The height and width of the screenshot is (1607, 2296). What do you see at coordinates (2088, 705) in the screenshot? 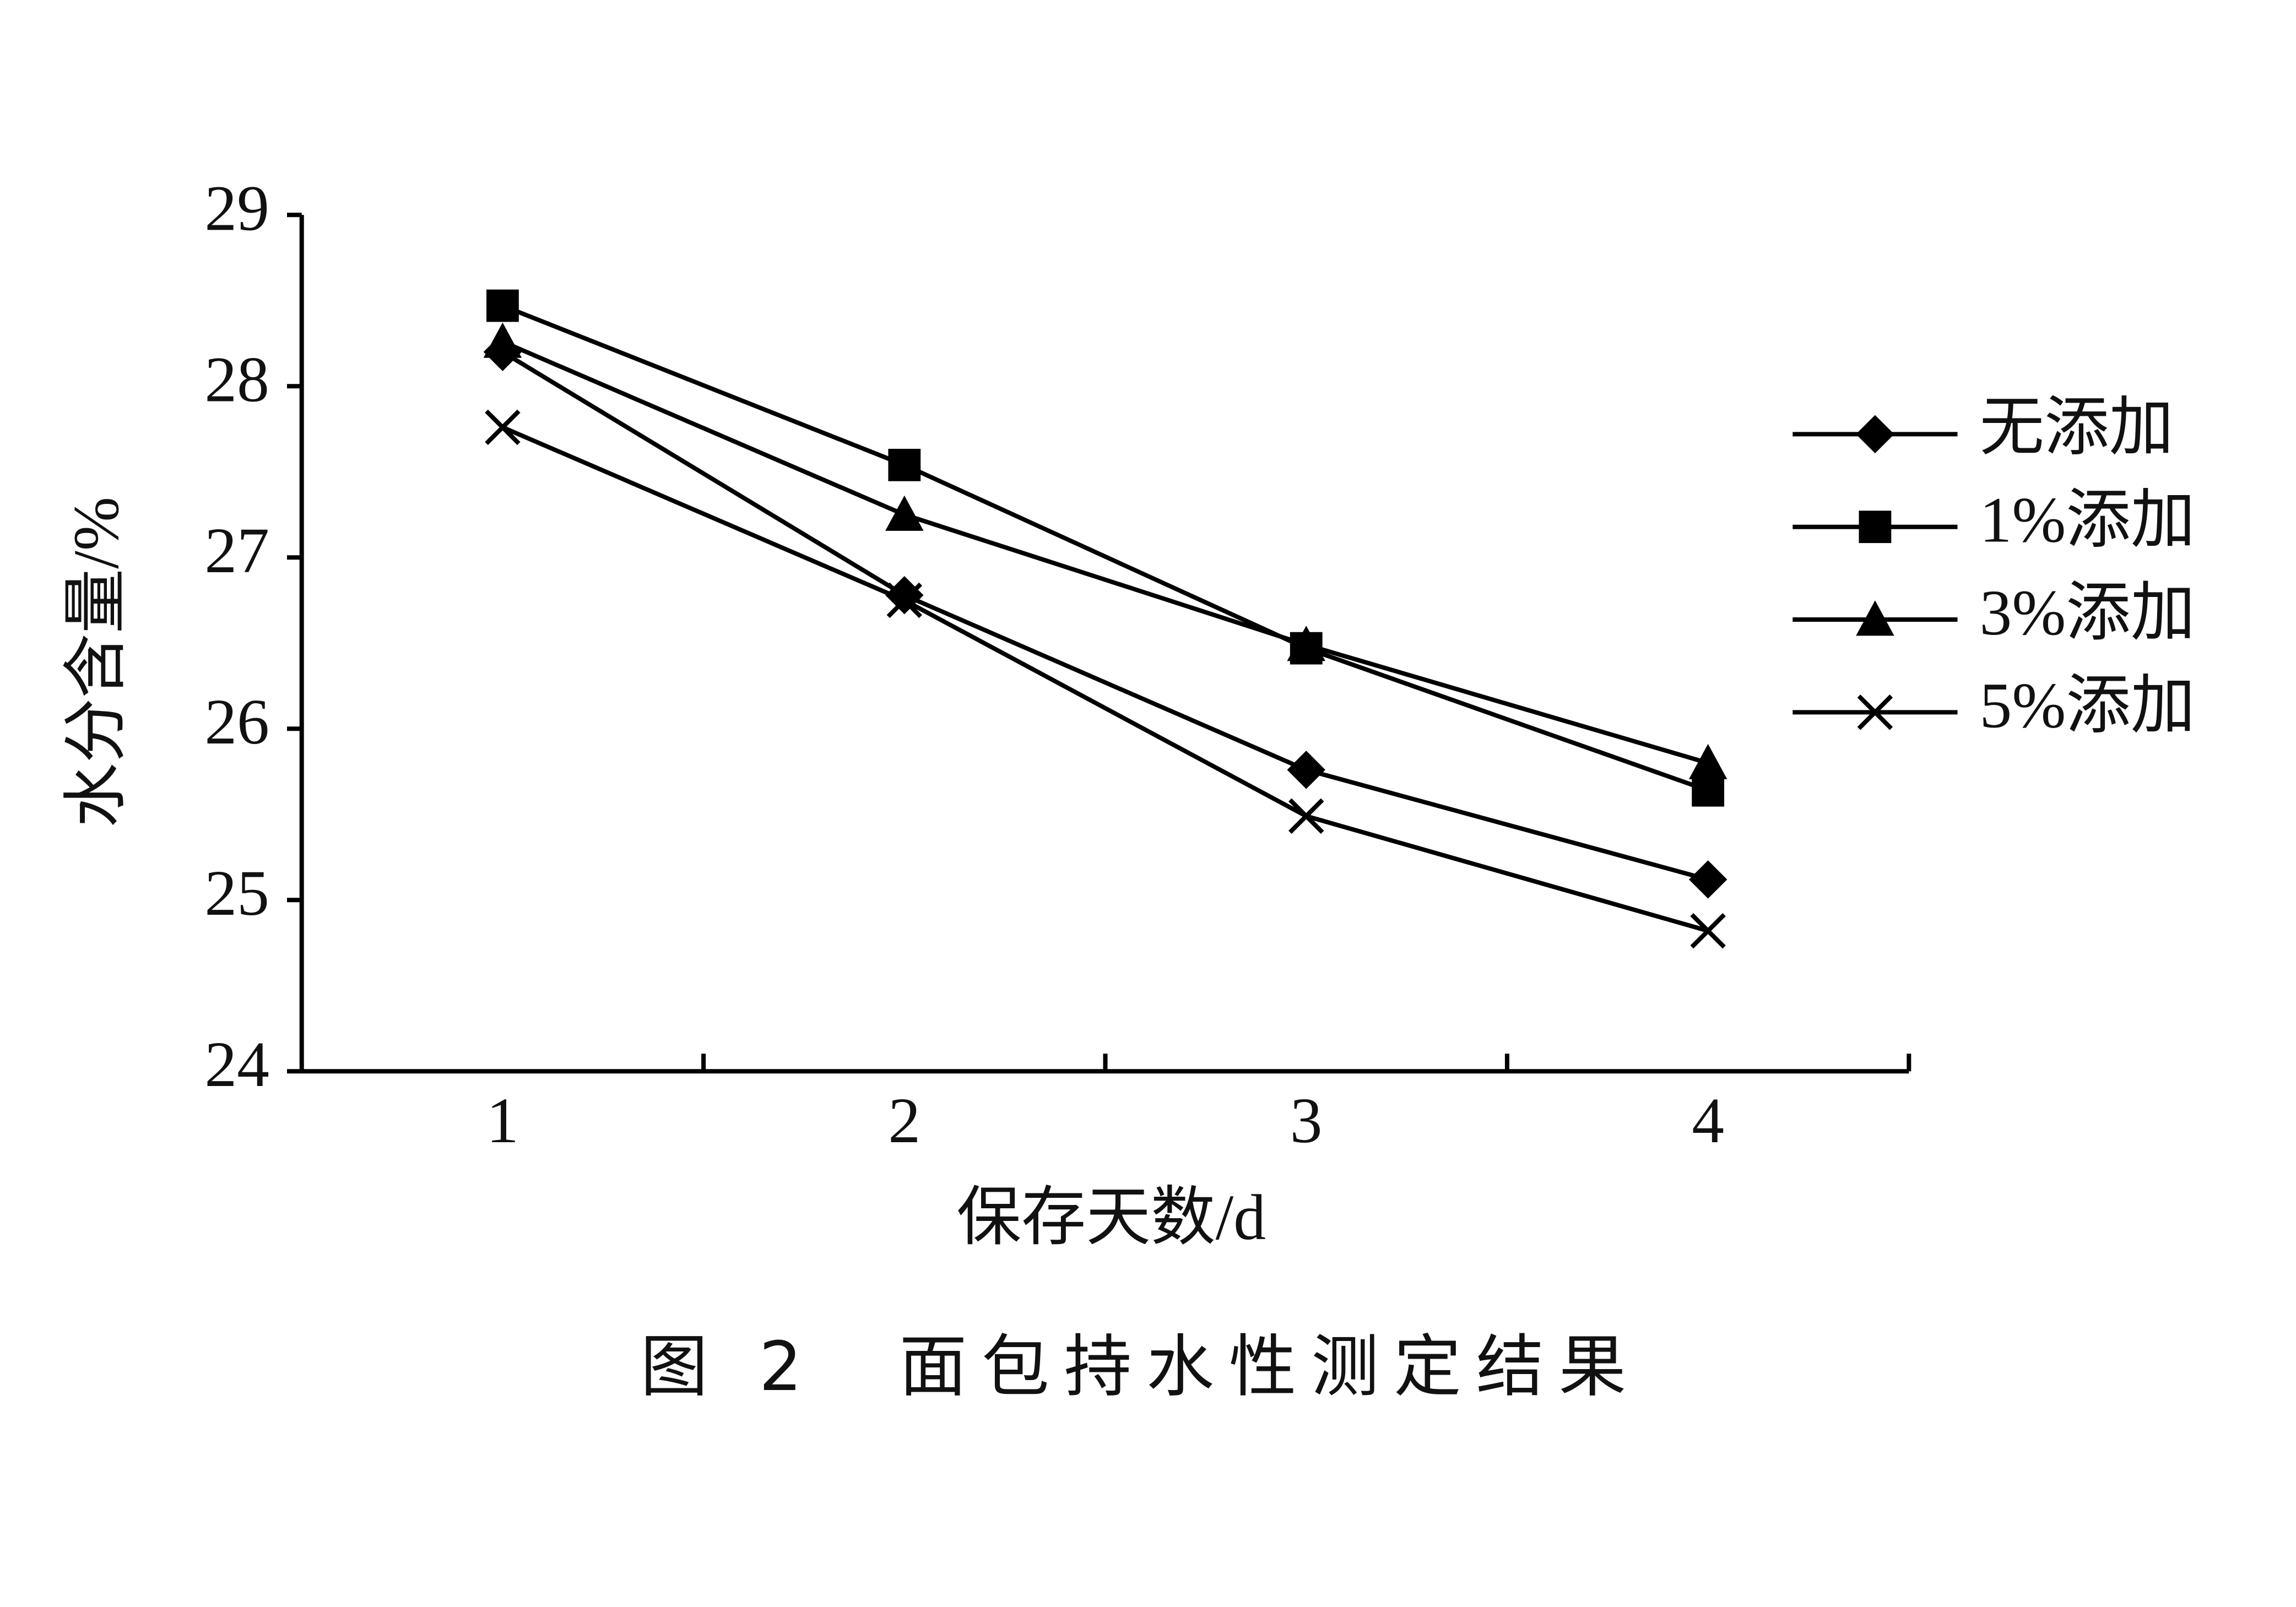
I see `legend-label: 5%添加` at bounding box center [2088, 705].